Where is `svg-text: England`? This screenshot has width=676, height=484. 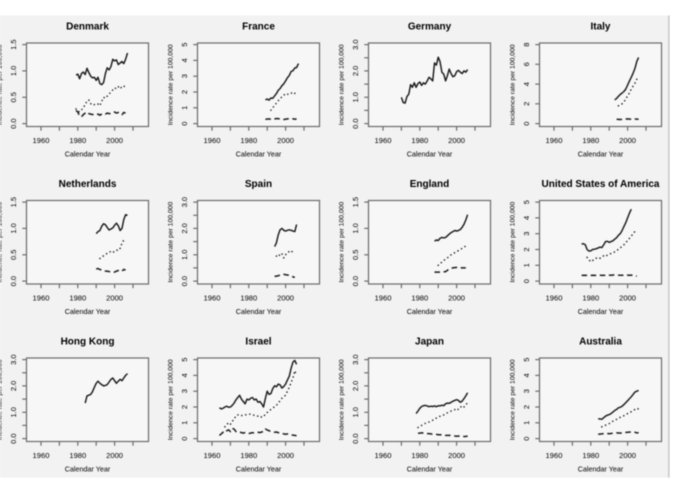 svg-text: England is located at coordinates (429, 184).